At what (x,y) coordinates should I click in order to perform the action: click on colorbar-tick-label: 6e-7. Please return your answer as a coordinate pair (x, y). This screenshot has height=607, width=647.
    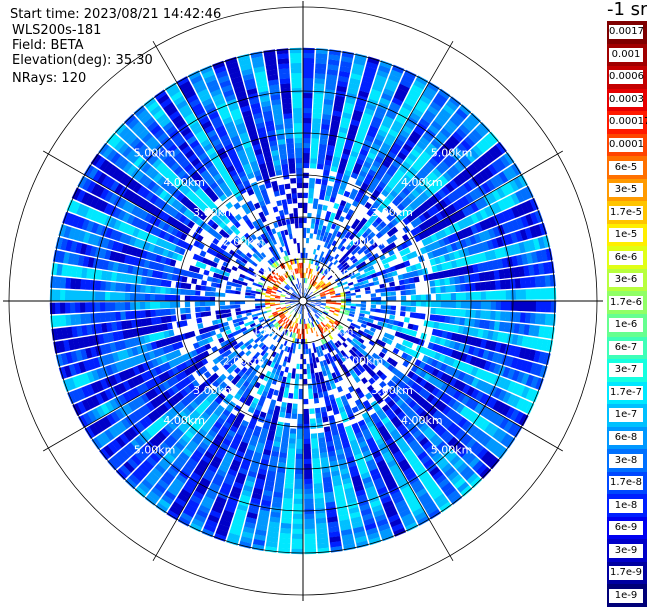
    Looking at the image, I should click on (626, 347).